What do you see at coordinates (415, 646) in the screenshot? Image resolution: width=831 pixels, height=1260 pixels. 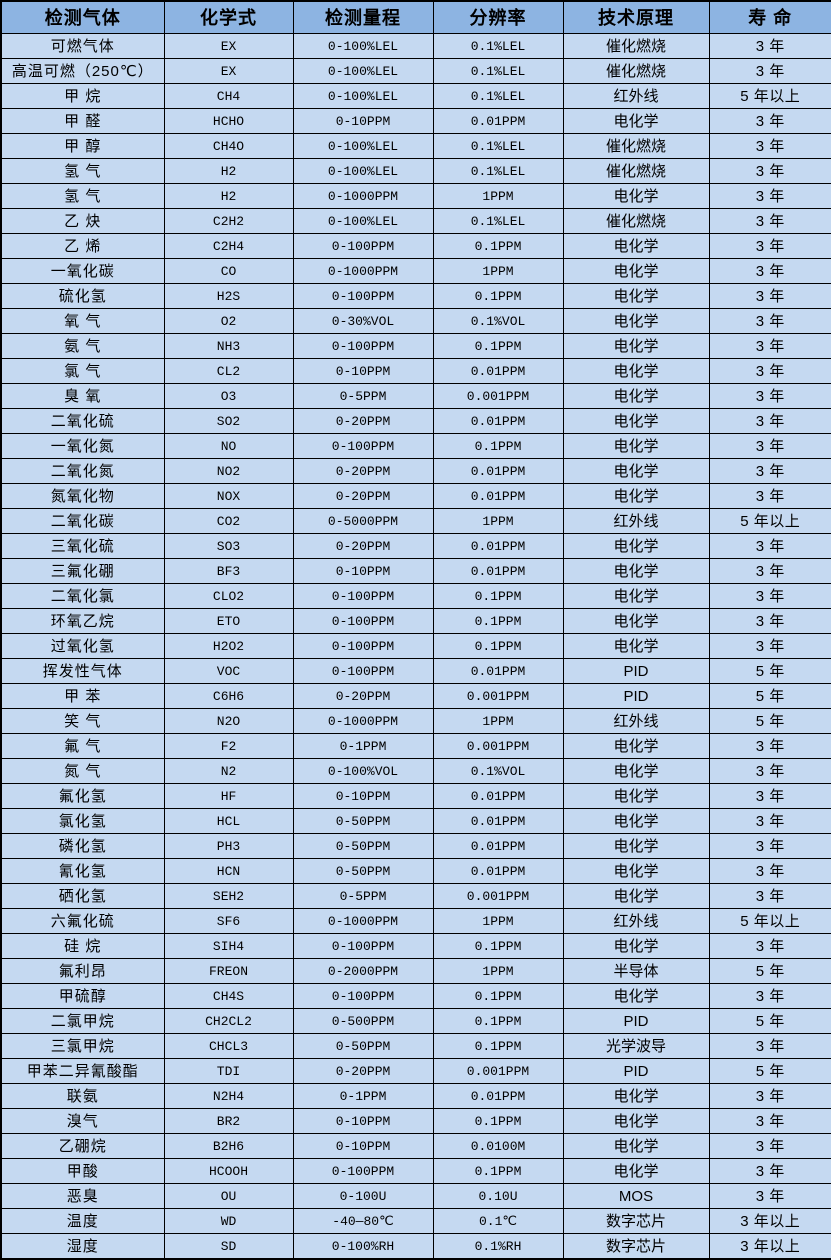 I see `table-row: 过氧化氢 H2O2 0-100PPM 0.1PPM 电化学 3 年` at bounding box center [415, 646].